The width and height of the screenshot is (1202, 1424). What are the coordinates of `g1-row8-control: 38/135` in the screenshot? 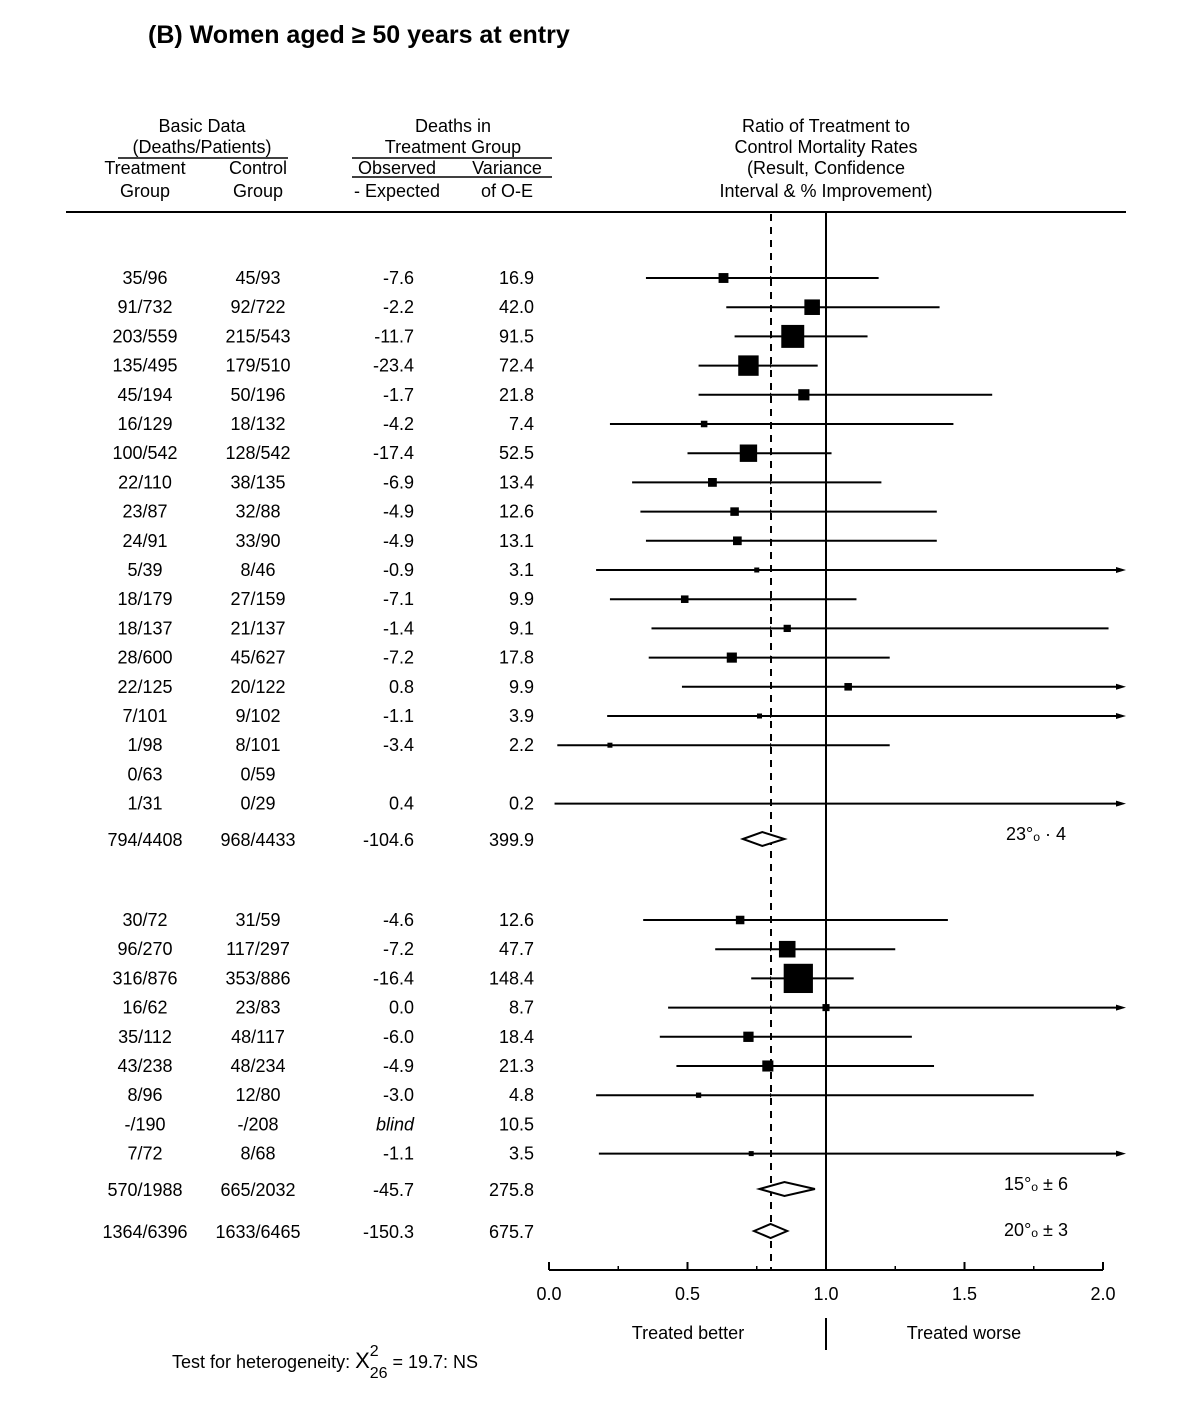 It's located at (257, 482).